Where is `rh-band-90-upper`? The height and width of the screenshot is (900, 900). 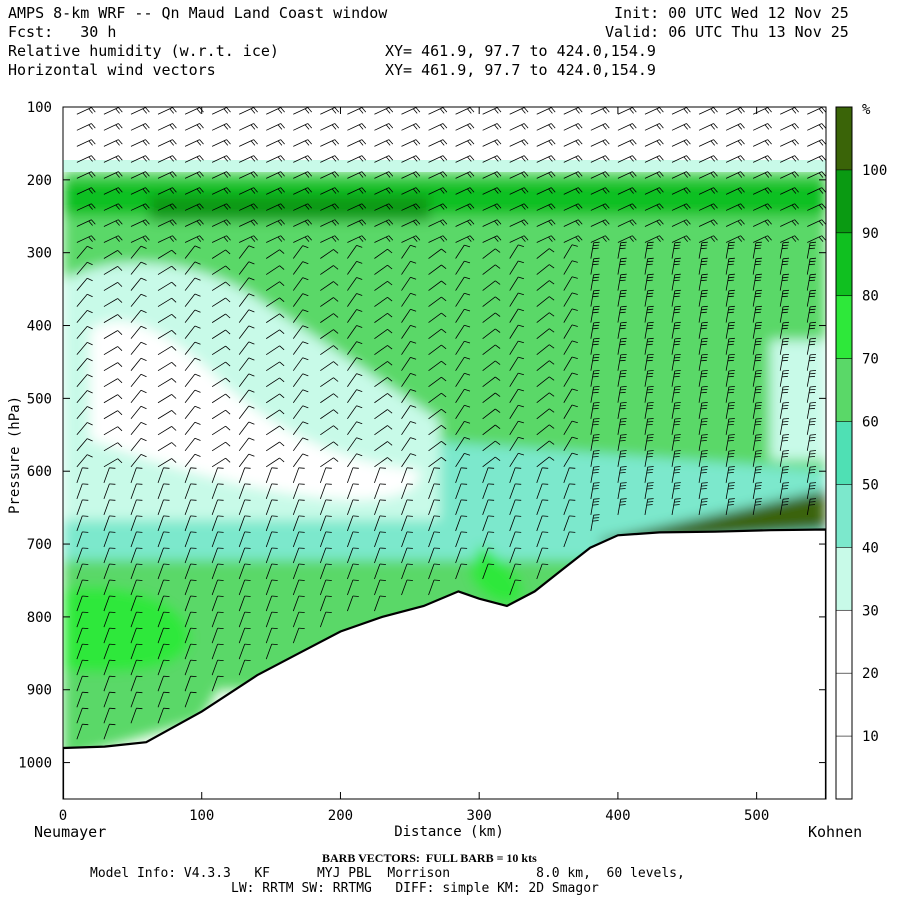
rh-band-90-upper is located at coordinates (290, 208).